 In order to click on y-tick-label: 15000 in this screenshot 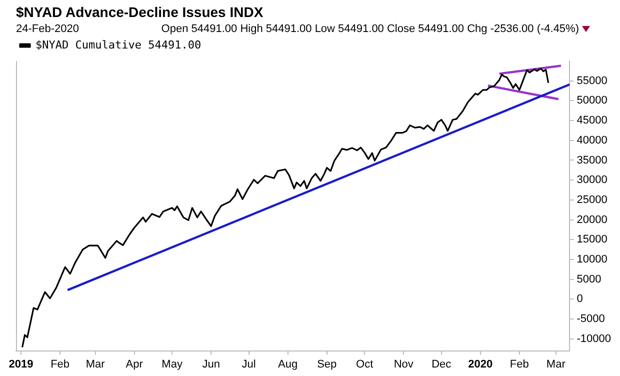, I will do `click(592, 240)`.